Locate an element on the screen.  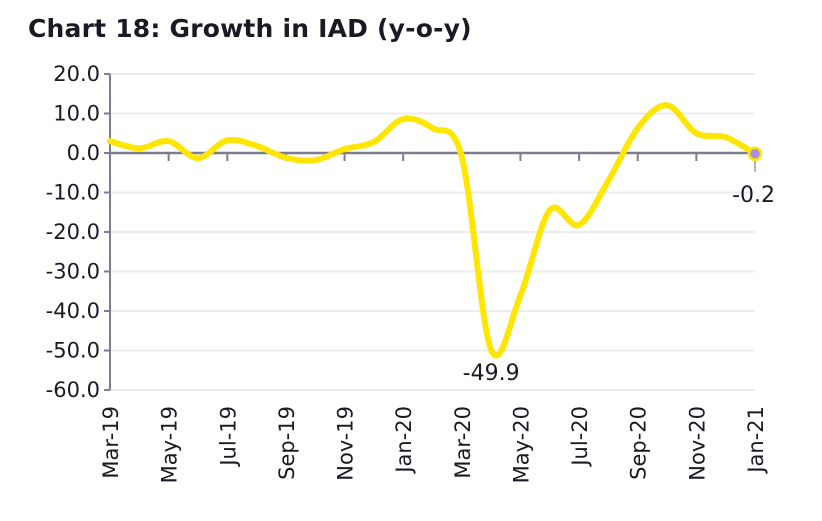
data-label: -49.9 is located at coordinates (491, 373).